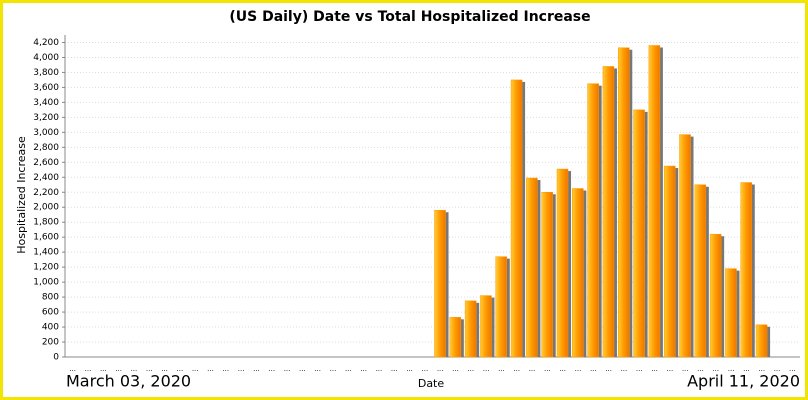 Image resolution: width=808 pixels, height=400 pixels. I want to click on y-axis-label: Hospitalized Increase, so click(21, 195).